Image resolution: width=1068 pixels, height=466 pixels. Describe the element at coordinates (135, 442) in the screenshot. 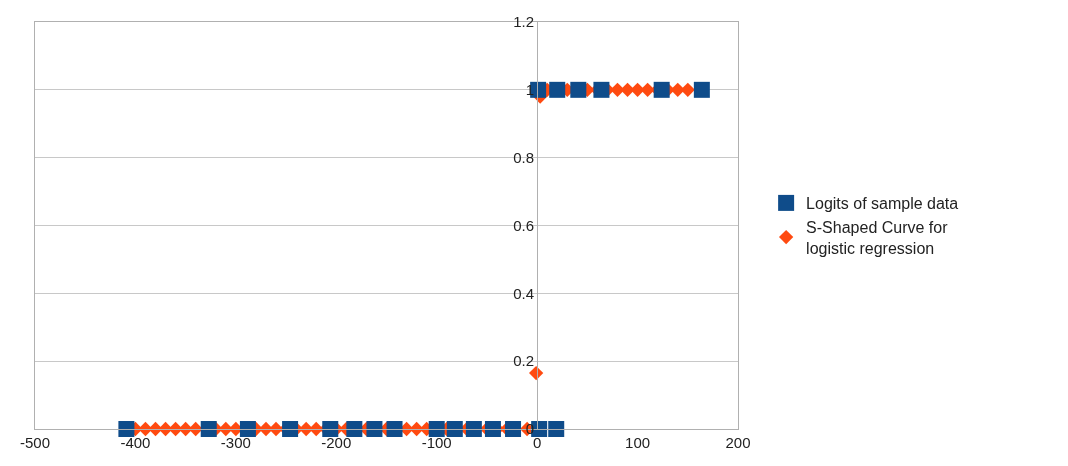

I see `x-tick-label: -400` at that location.